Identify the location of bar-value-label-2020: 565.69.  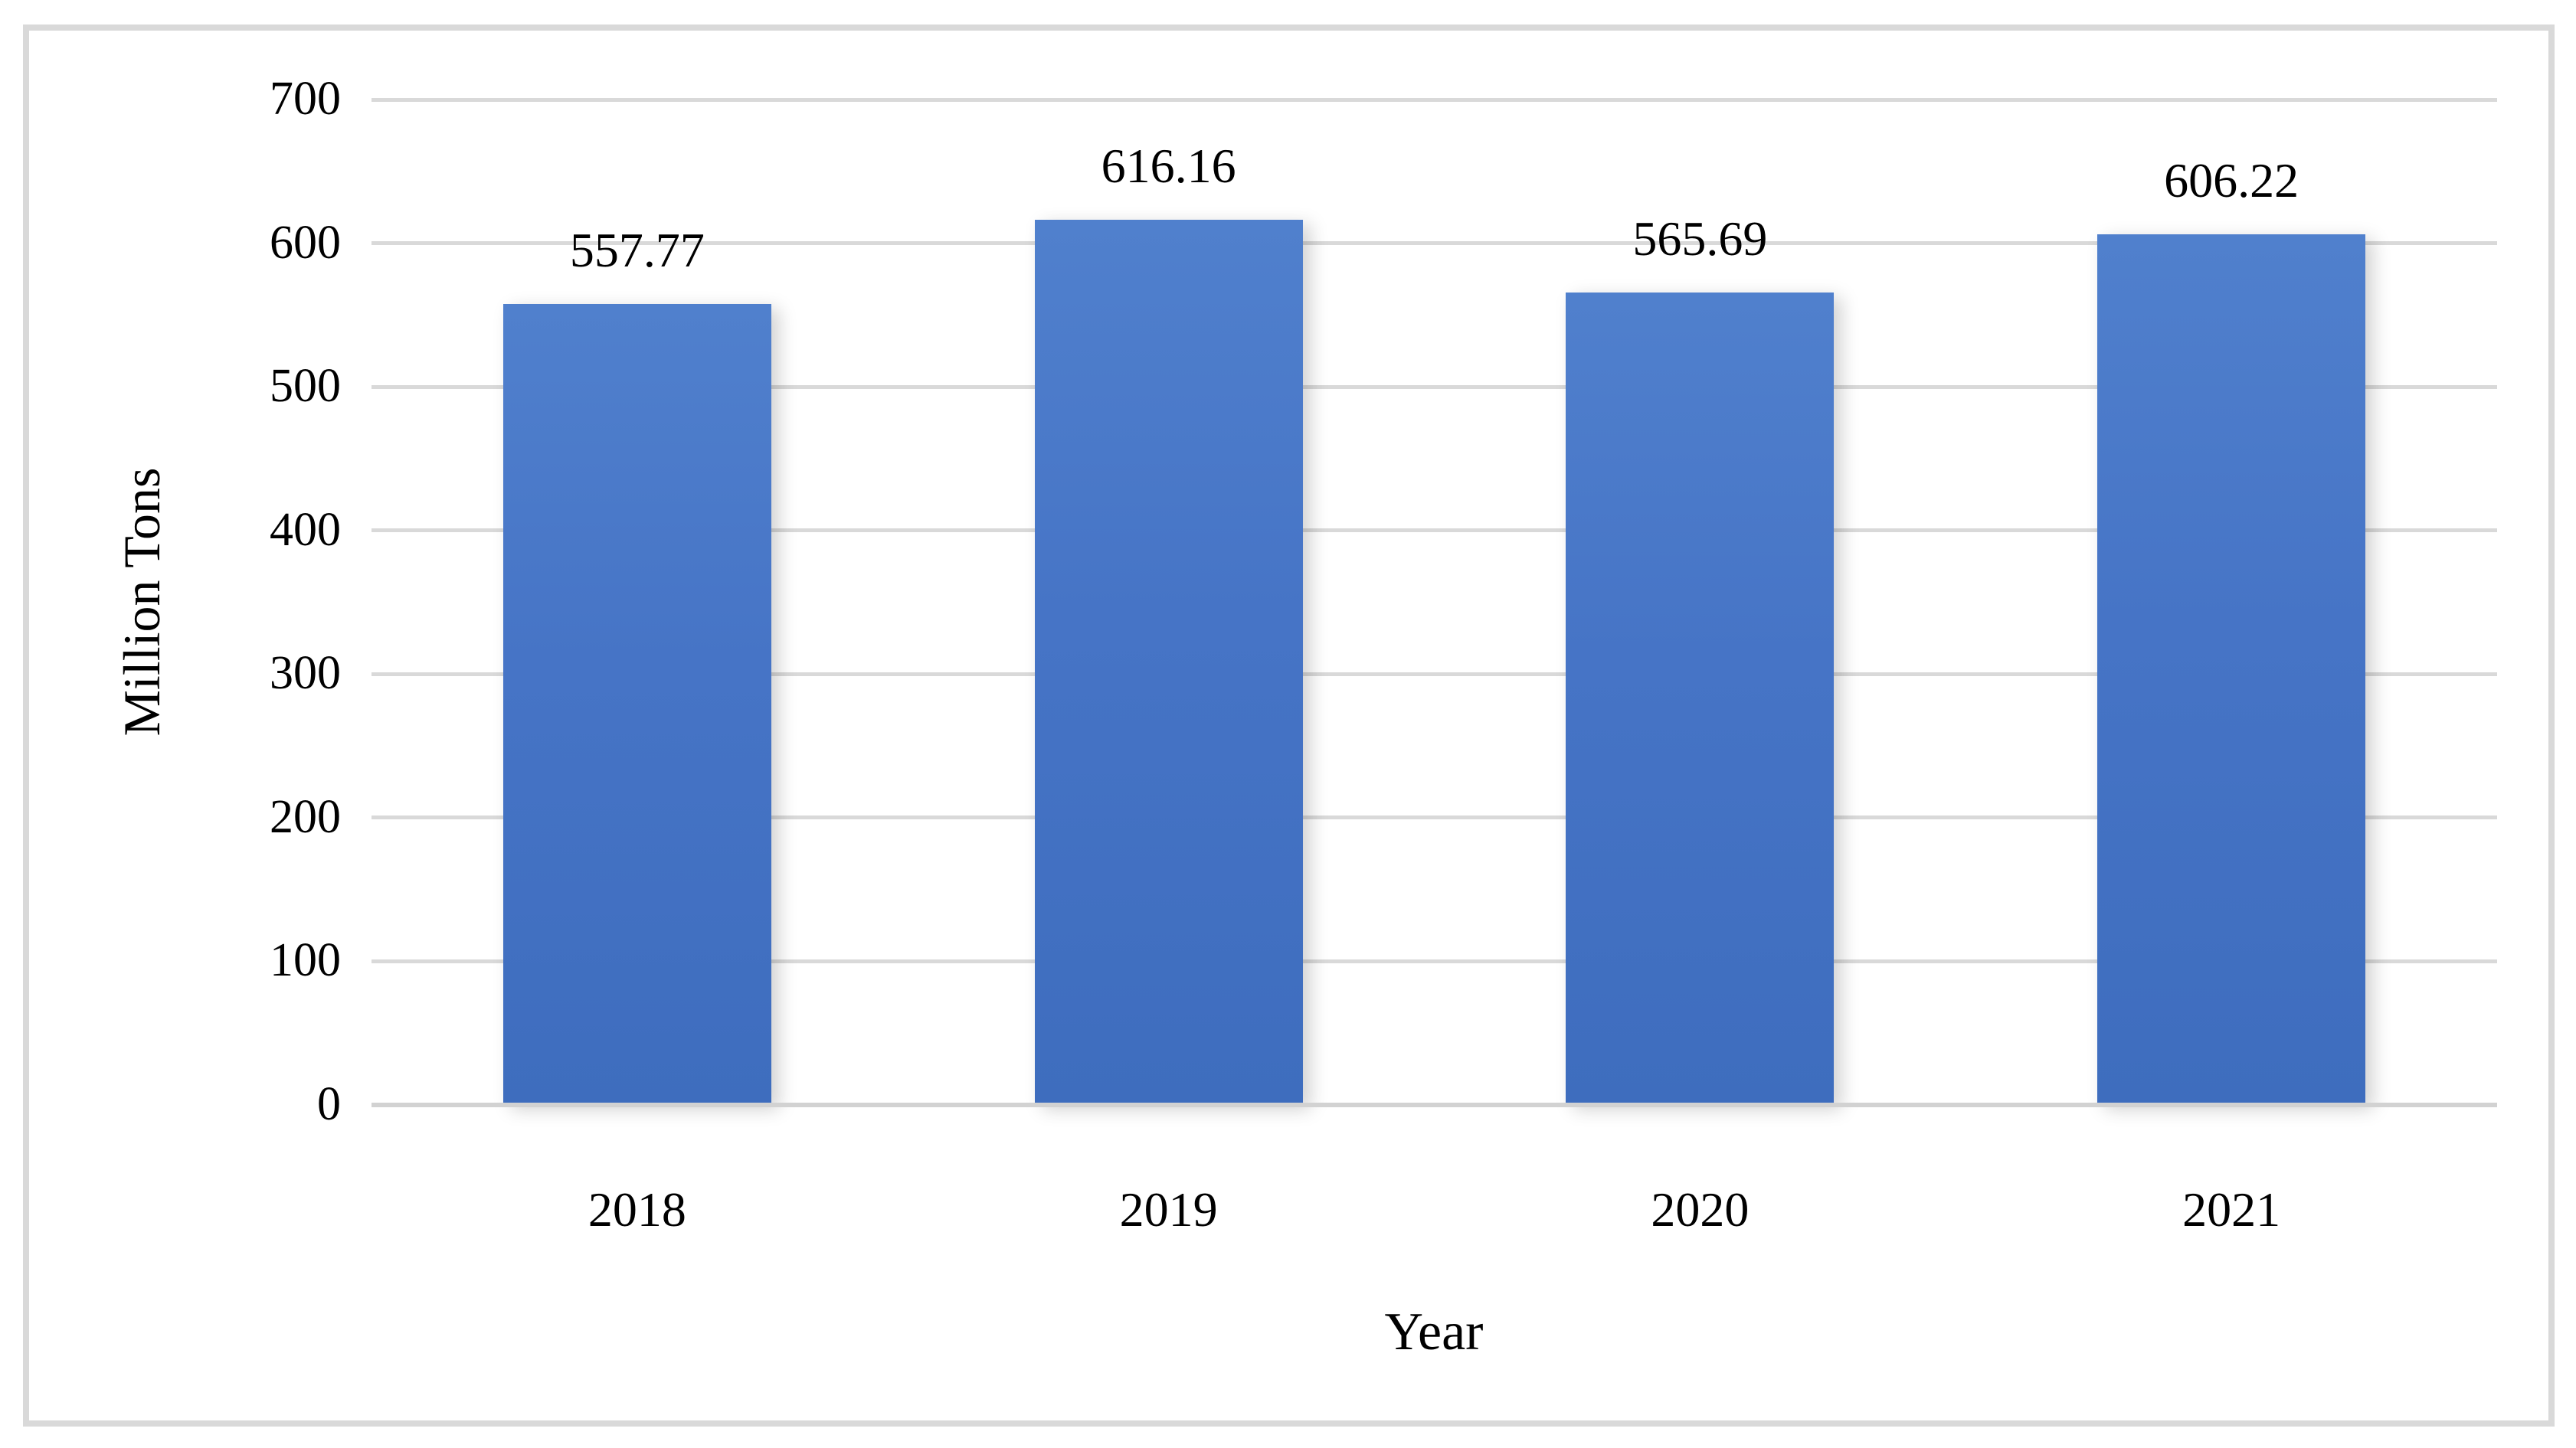
(1700, 238).